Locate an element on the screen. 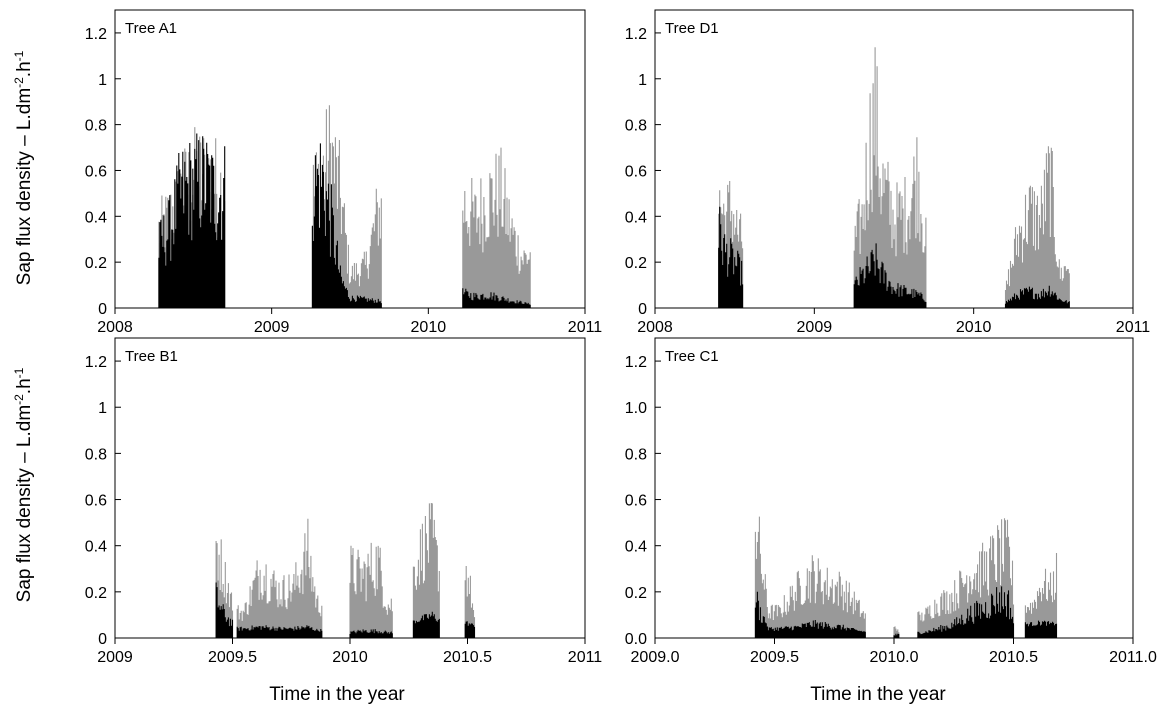 This screenshot has height=711, width=1171. panel-title: Tree D1 is located at coordinates (692, 28).